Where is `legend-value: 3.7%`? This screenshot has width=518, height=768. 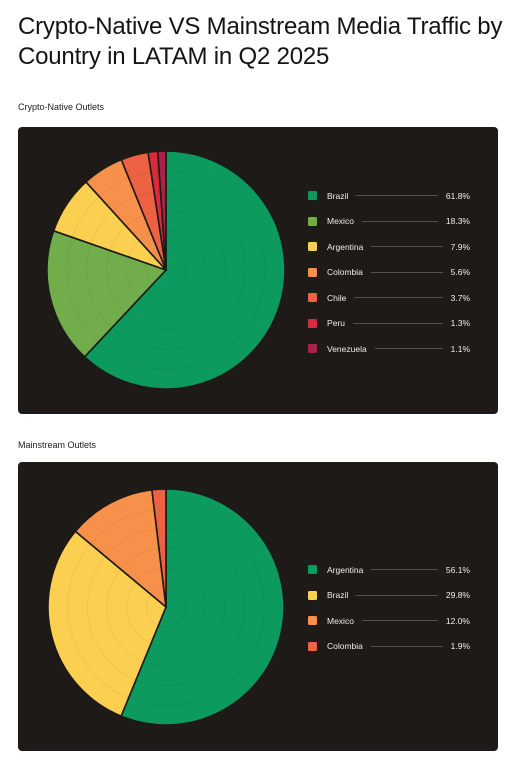
legend-value: 3.7% is located at coordinates (460, 297).